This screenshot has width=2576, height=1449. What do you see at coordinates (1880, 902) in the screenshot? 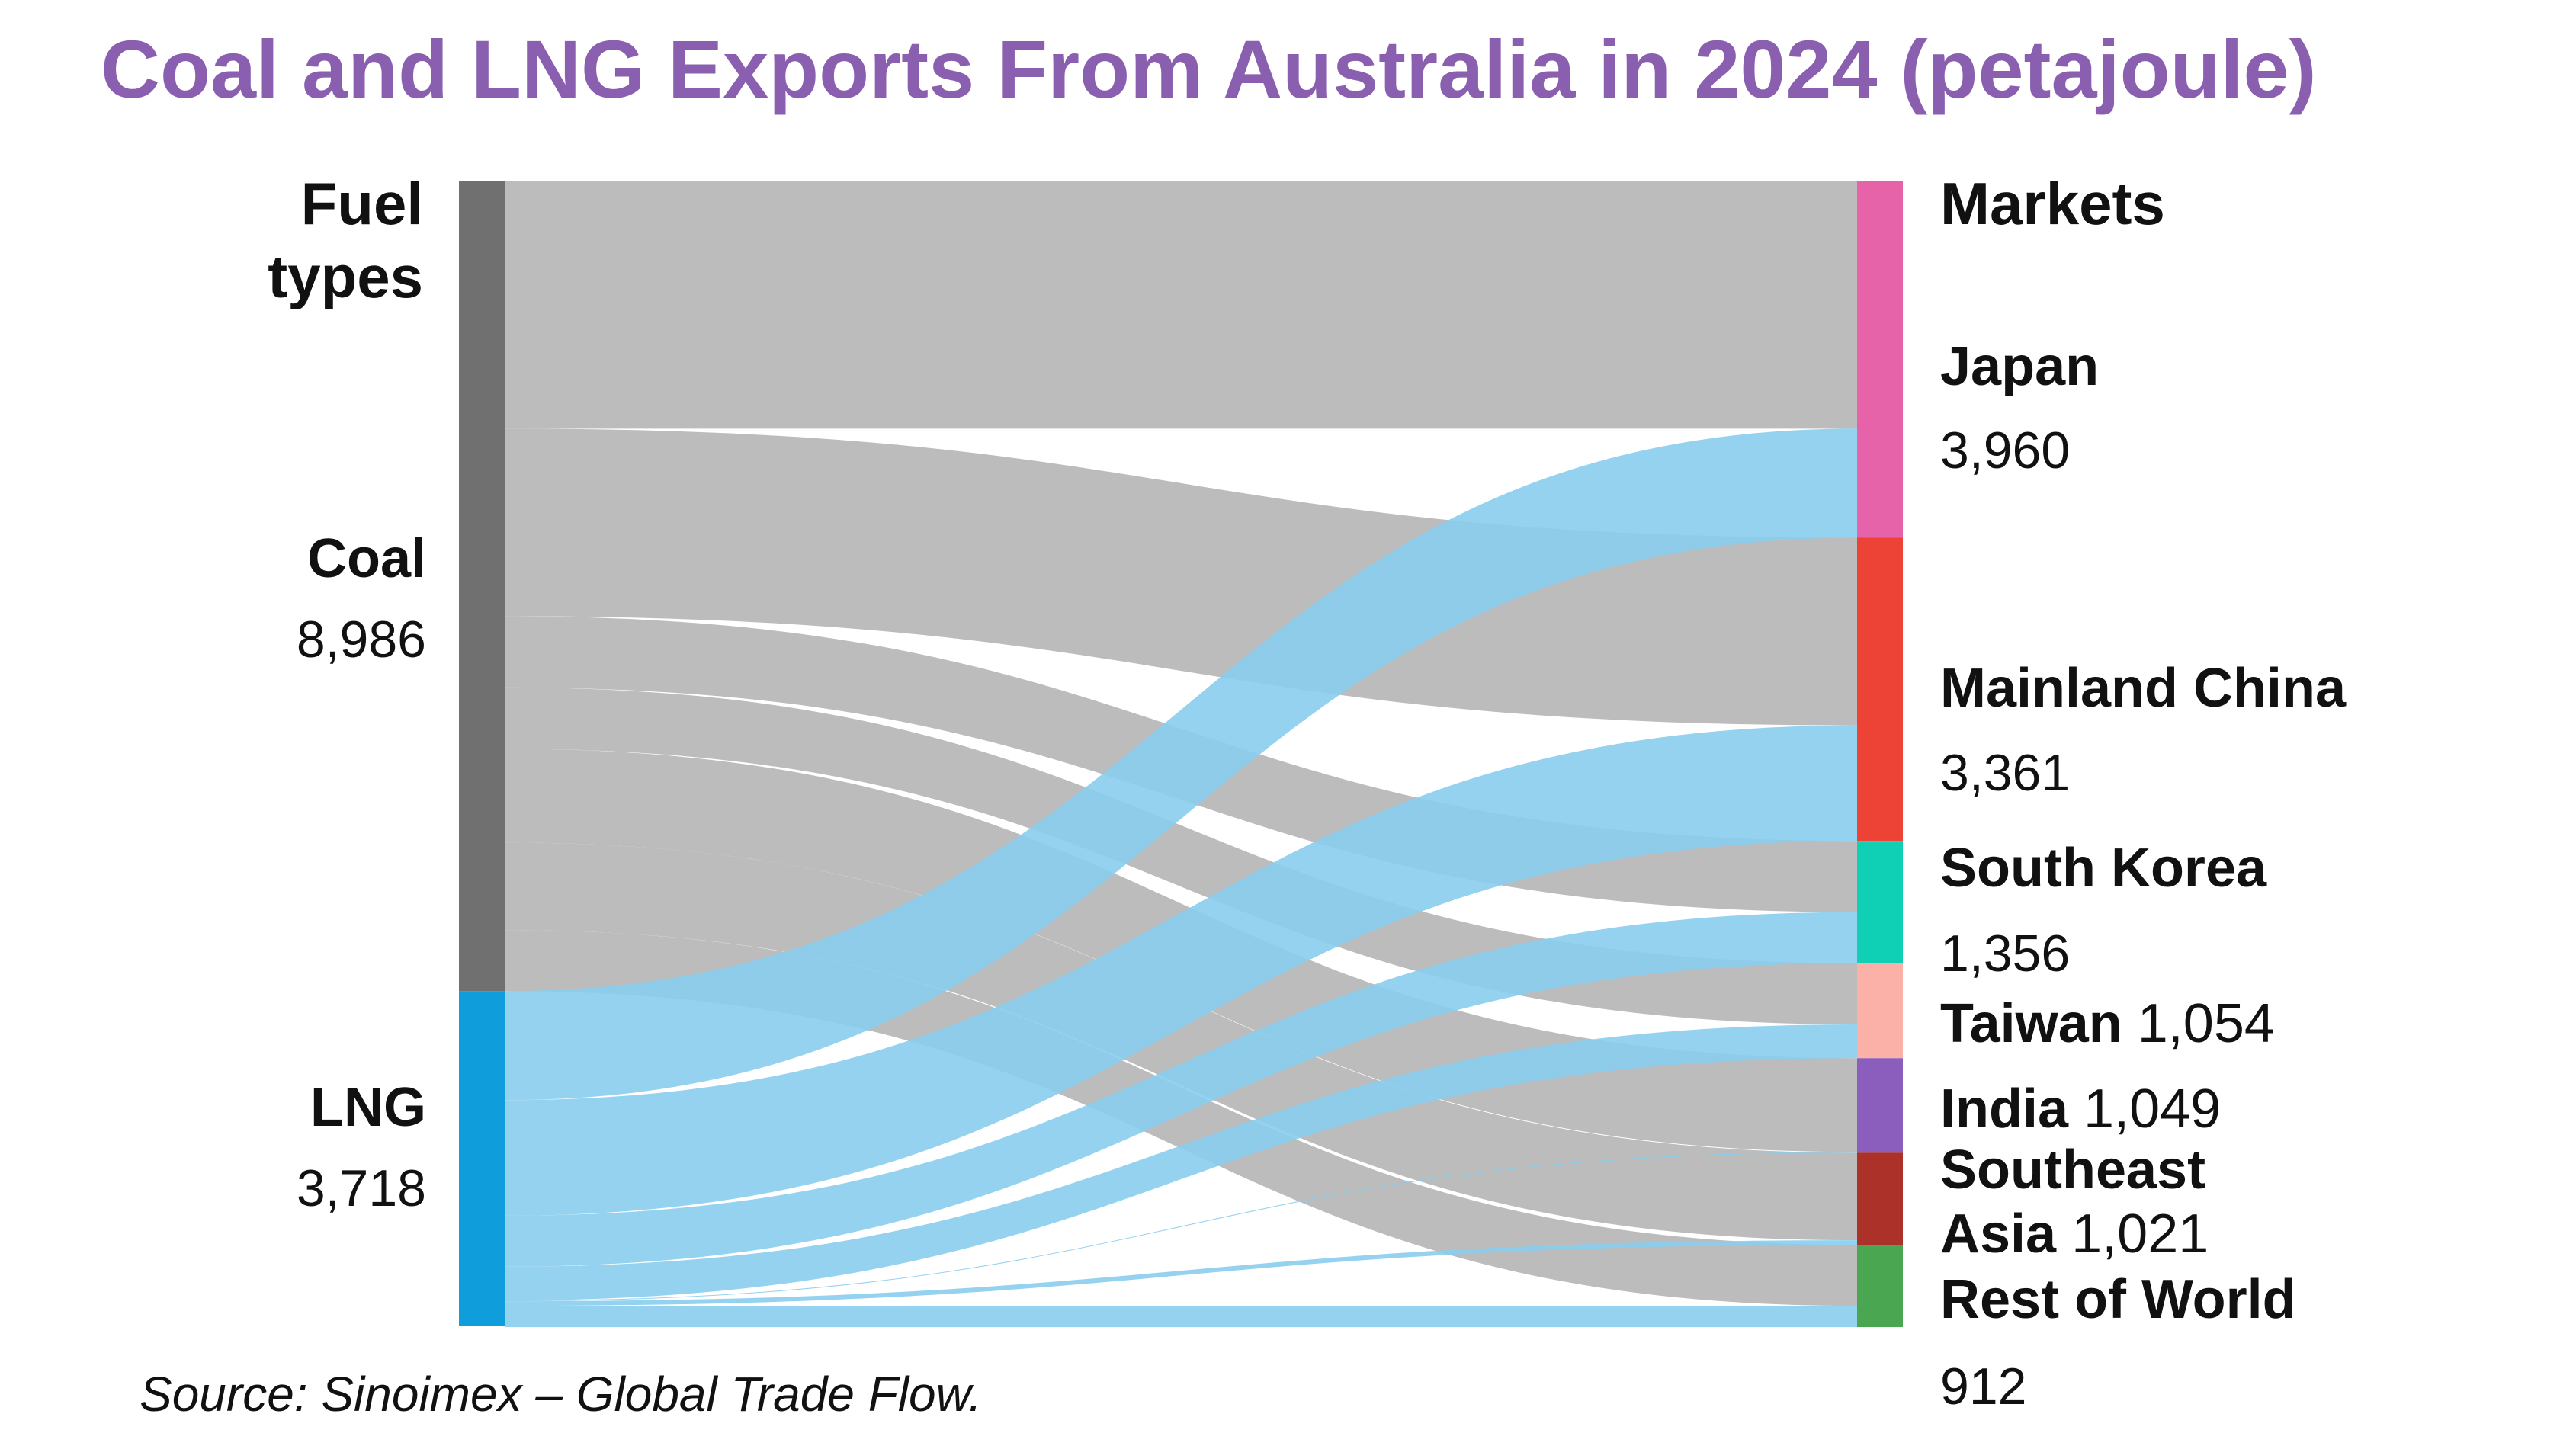
I see `node-south-korea` at bounding box center [1880, 902].